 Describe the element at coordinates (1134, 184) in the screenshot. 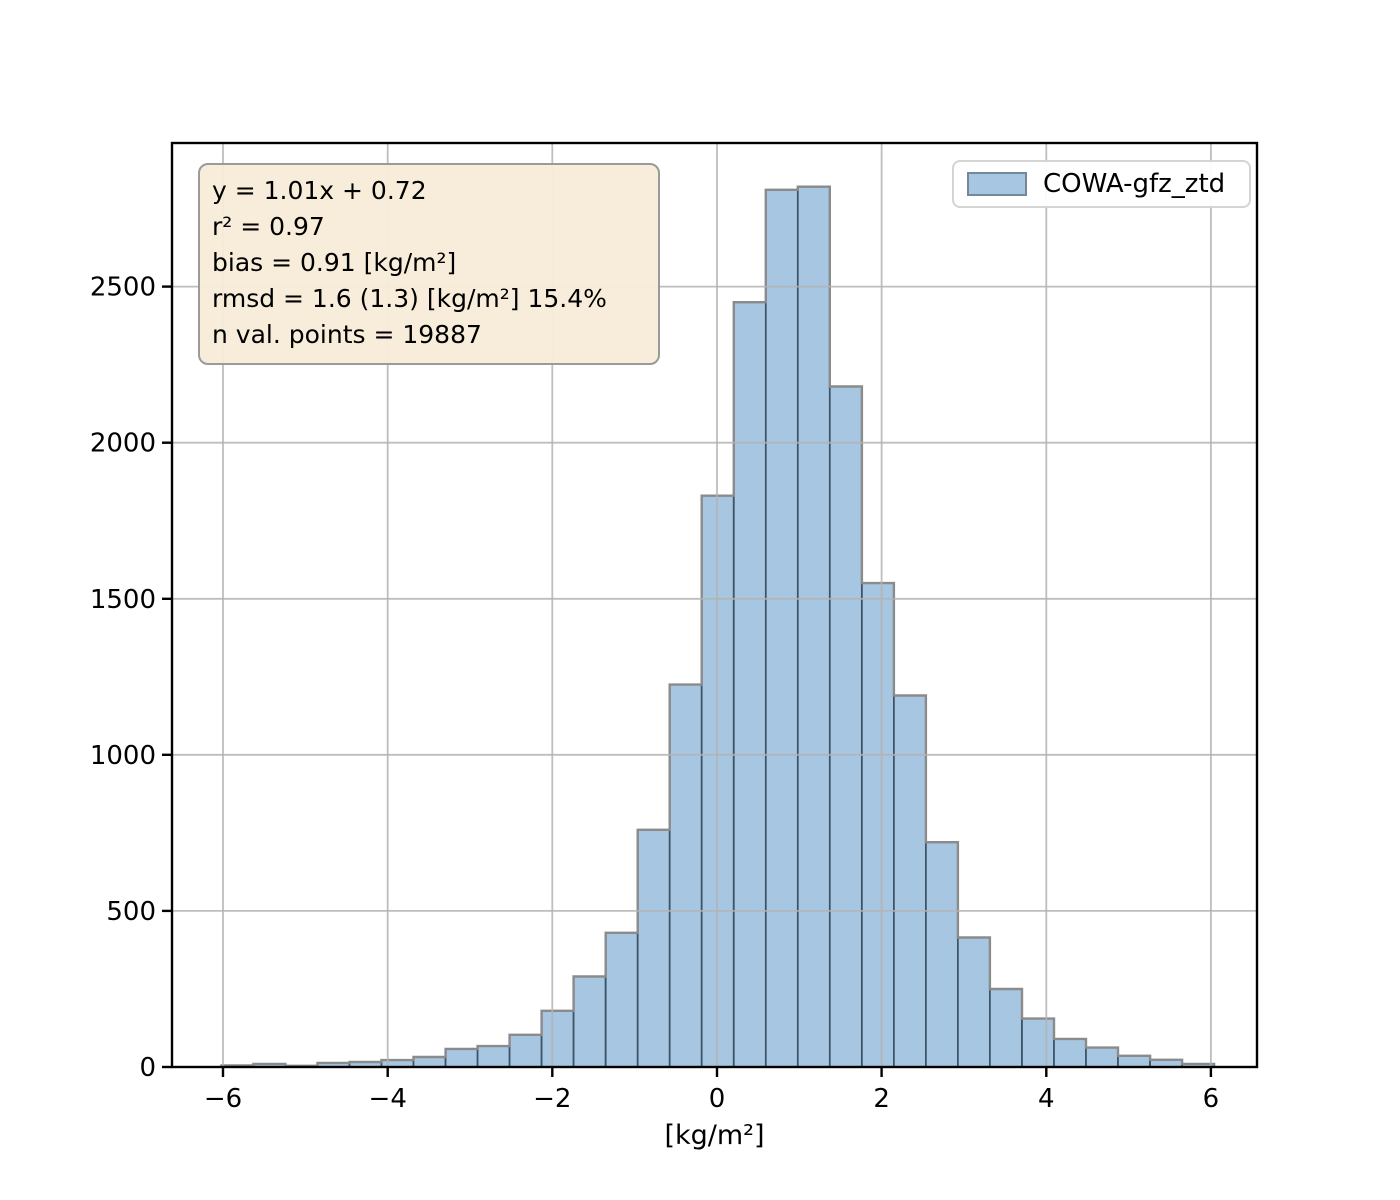

I see `legend-label: COWA-gfz_ztd` at that location.